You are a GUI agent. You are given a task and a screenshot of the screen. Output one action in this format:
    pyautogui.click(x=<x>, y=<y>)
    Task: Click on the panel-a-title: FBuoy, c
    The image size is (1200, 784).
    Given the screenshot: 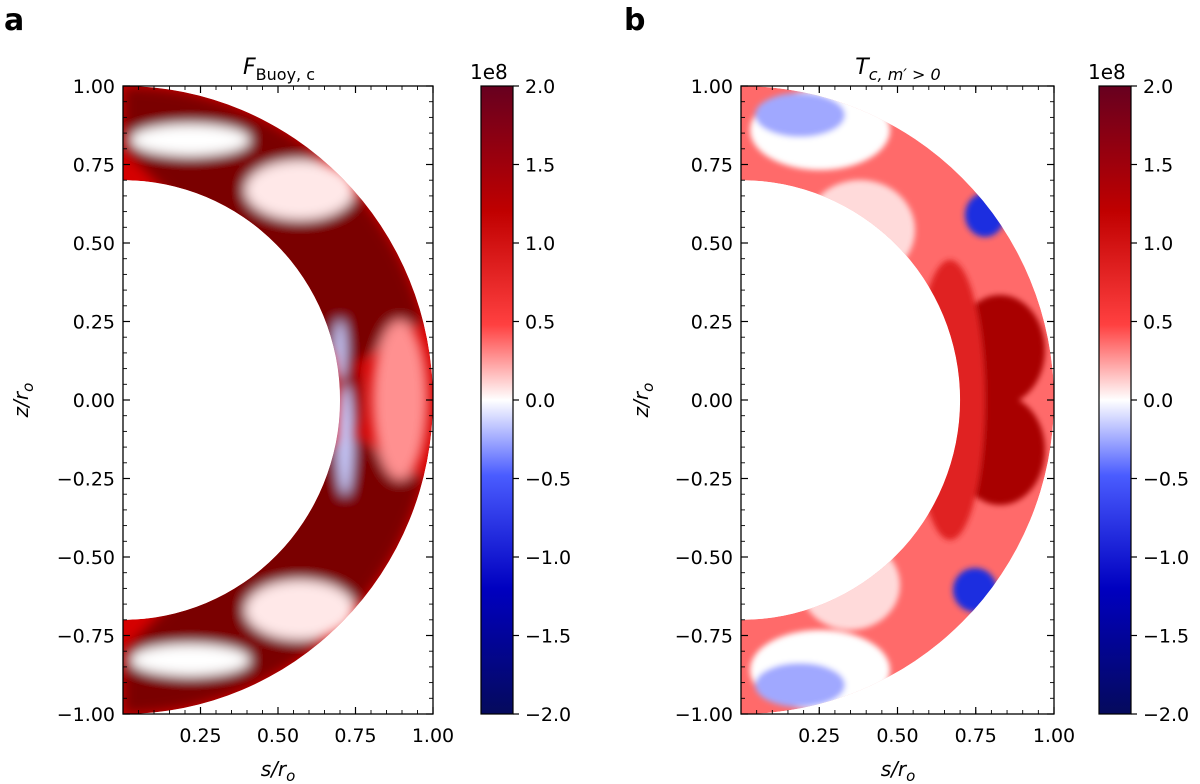 What is the action you would take?
    pyautogui.click(x=279, y=69)
    